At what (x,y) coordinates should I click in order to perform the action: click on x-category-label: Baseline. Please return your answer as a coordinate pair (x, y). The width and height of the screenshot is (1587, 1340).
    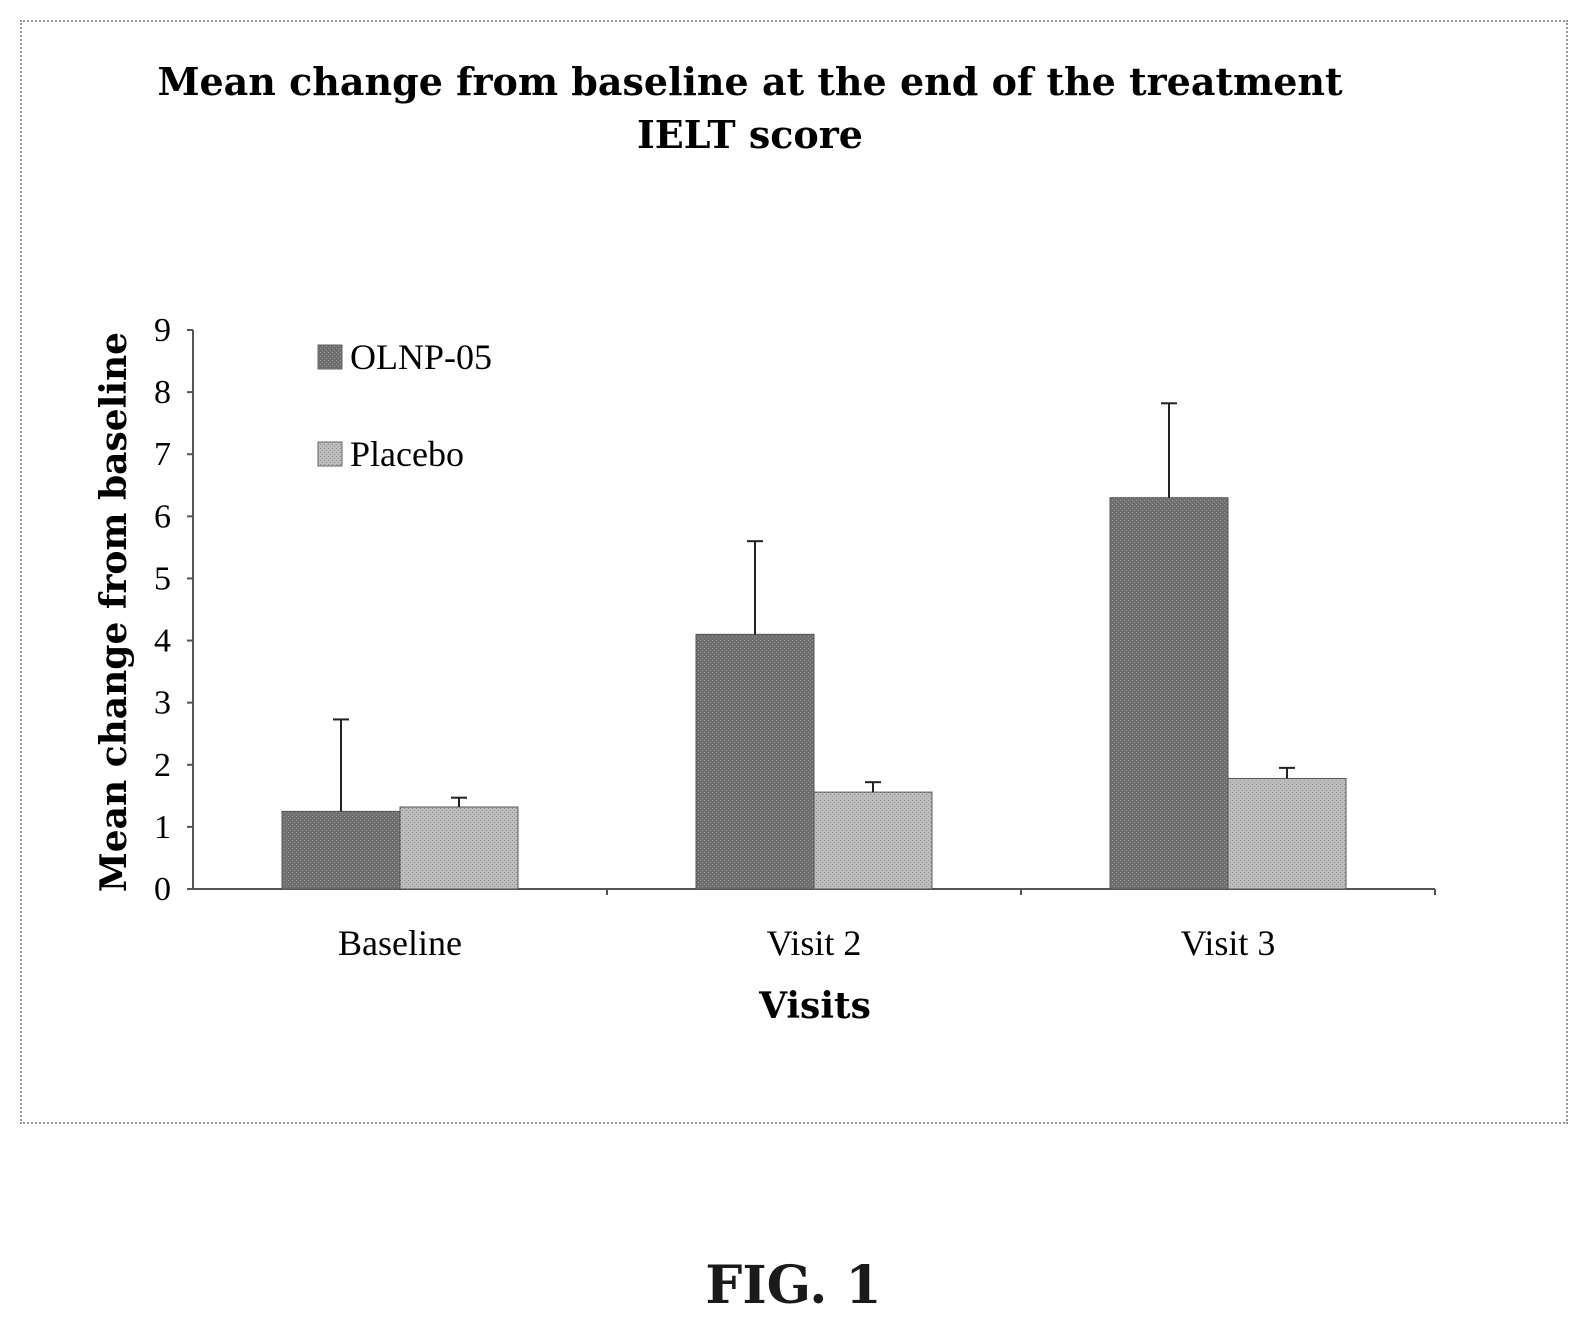
    Looking at the image, I should click on (400, 943).